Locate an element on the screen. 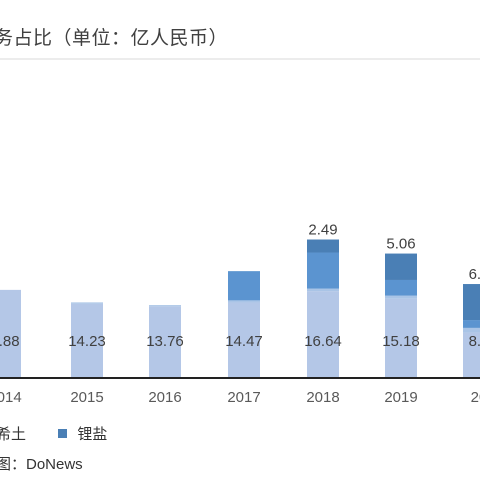 The width and height of the screenshot is (480, 480). x-tick-label: 2015 is located at coordinates (86, 397).